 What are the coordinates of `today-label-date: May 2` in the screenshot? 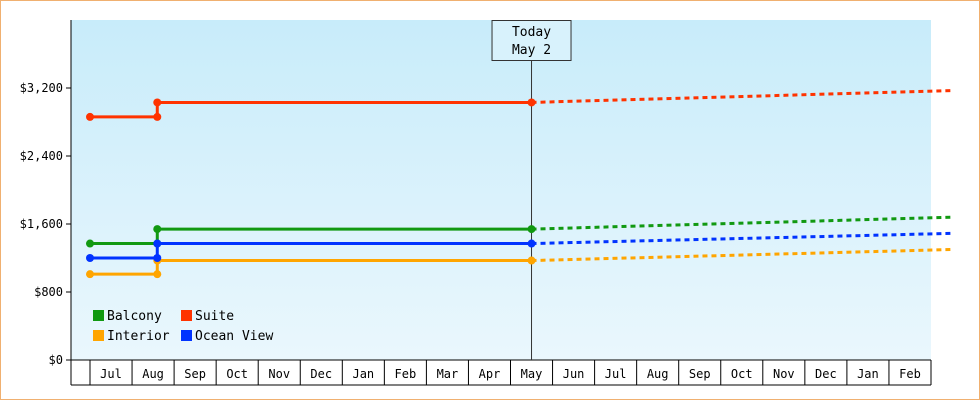 It's located at (531, 50).